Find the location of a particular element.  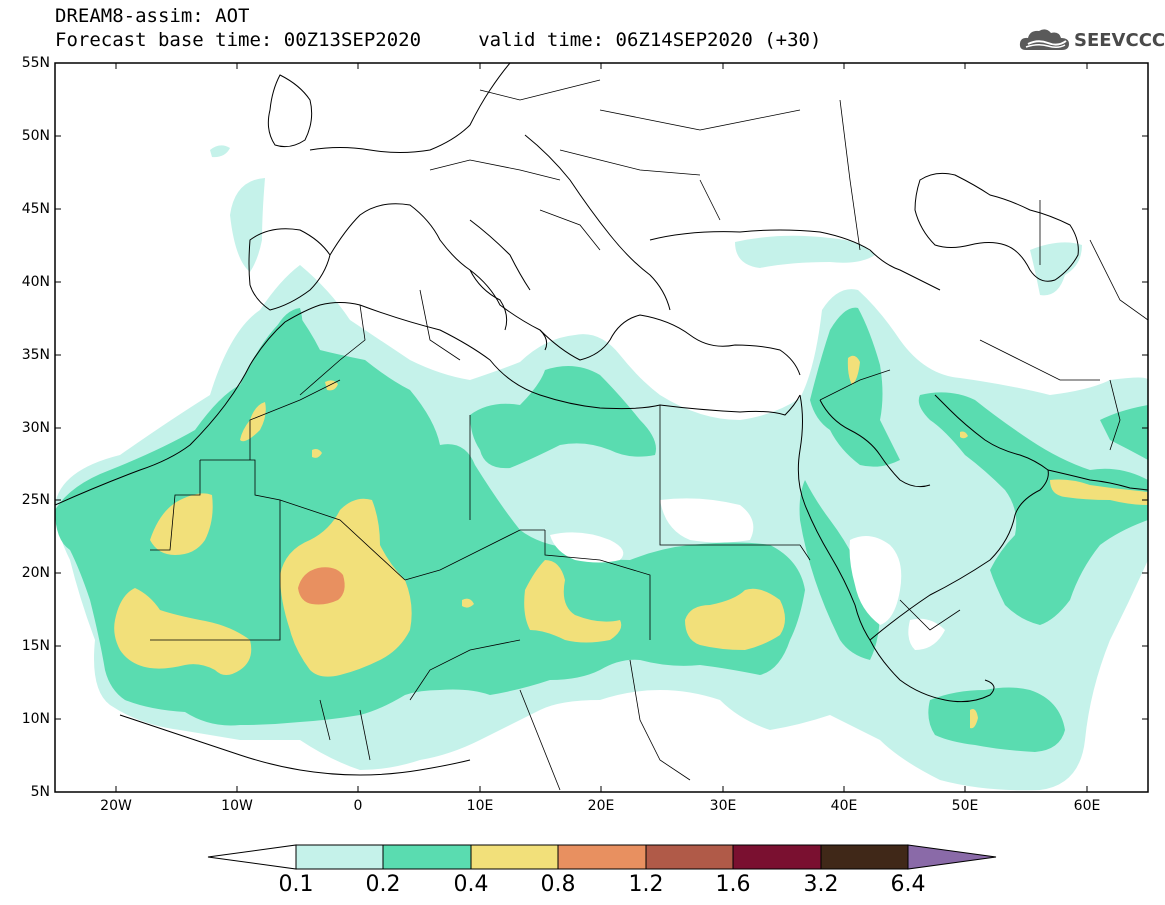

colorbar-label: 1.2 is located at coordinates (646, 884).